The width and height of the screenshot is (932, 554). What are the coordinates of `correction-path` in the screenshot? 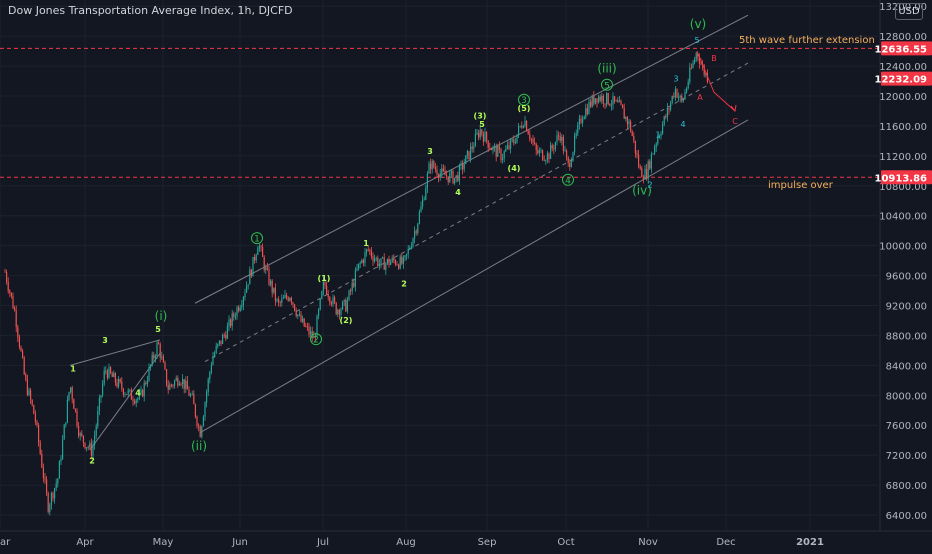 It's located at (716, 81).